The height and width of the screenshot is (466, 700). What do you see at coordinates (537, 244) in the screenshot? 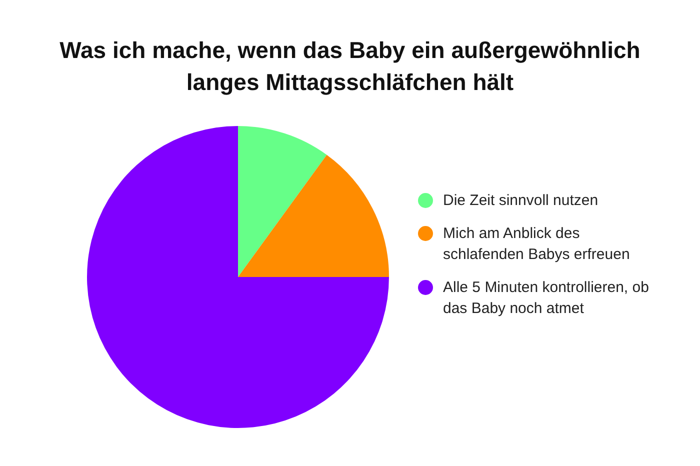
I see `legend-label: Mich am Anblick des schlafenden Babys erfreuen` at bounding box center [537, 244].